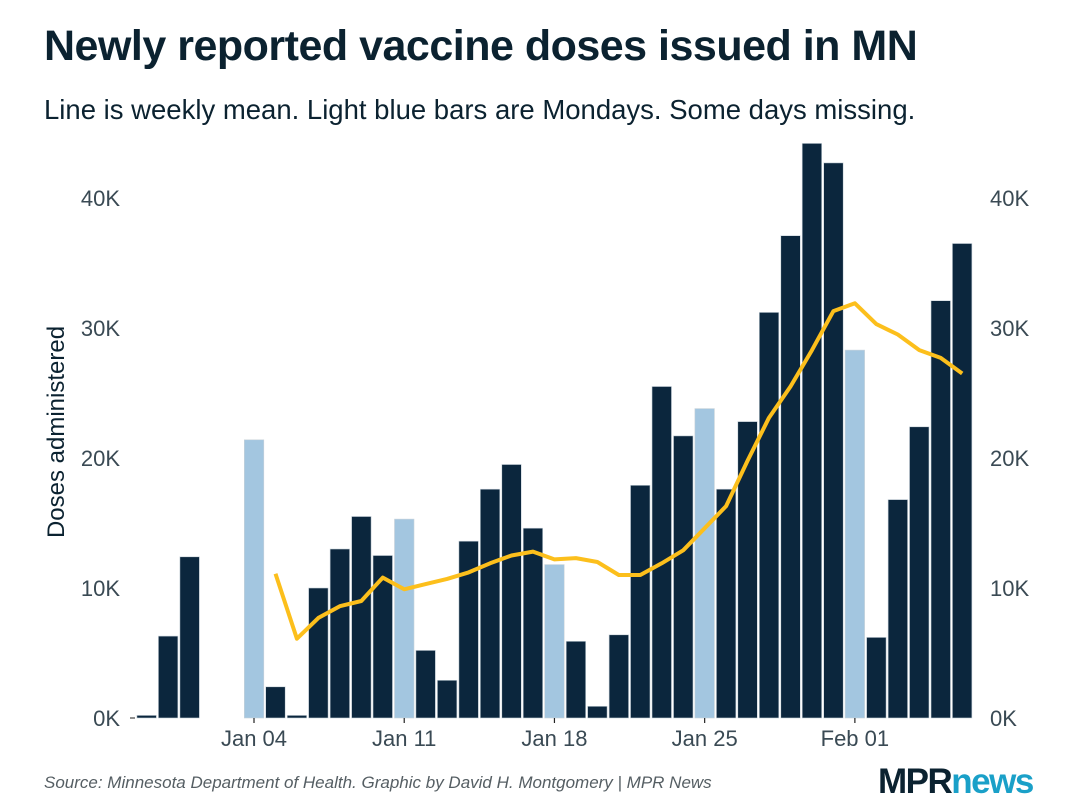  Describe the element at coordinates (554, 738) in the screenshot. I see `x-tick-label: Jan 18` at that location.